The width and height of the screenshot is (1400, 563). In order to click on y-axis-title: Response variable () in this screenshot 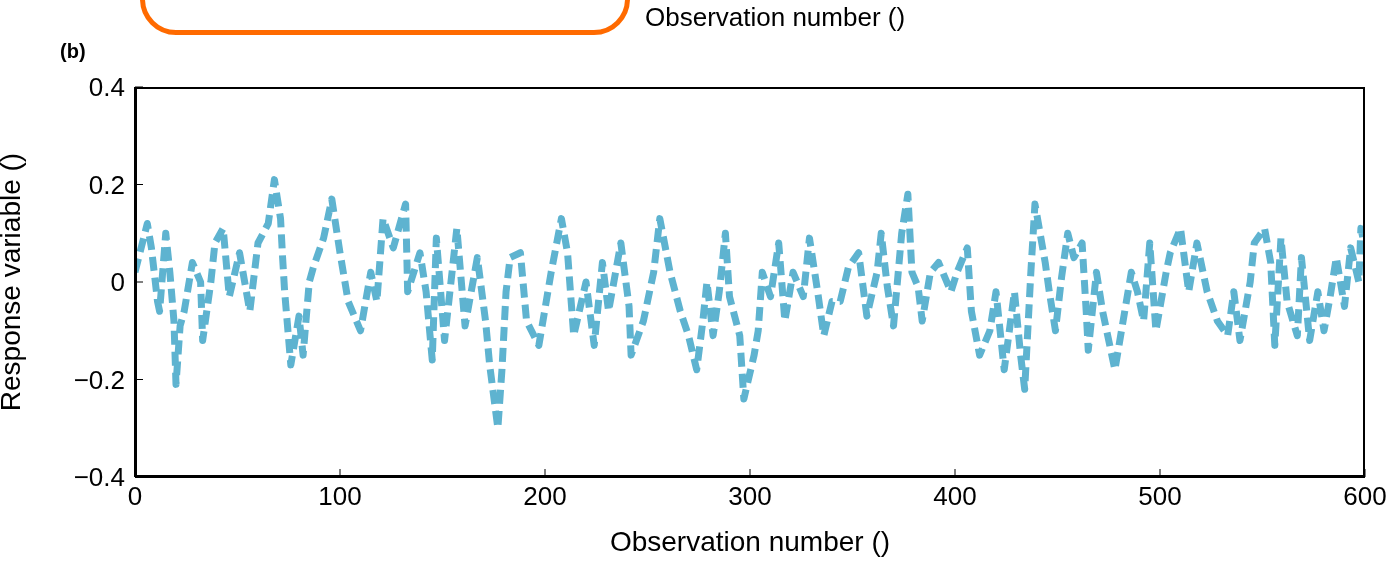, I will do `click(13, 282)`.